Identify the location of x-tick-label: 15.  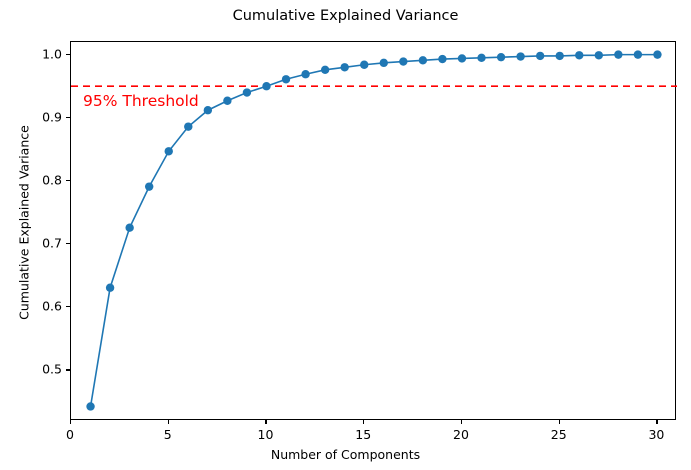
(363, 434).